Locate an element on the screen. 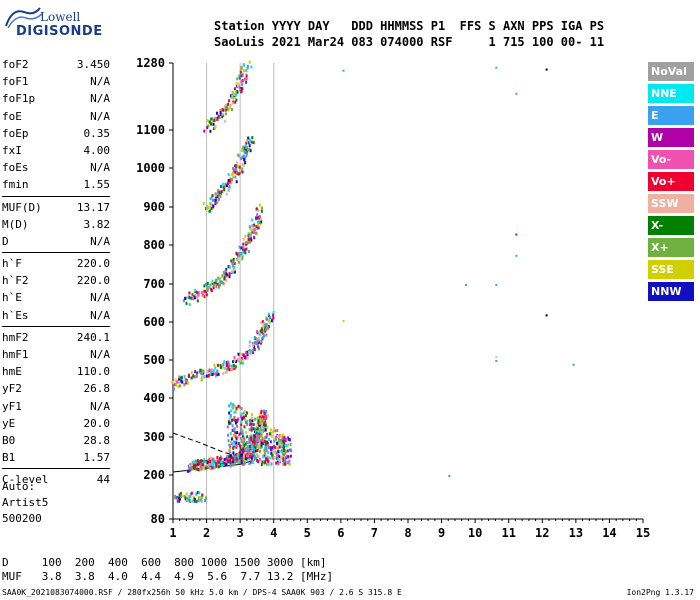 This screenshot has width=700, height=600. legend-item-e: E is located at coordinates (671, 115).